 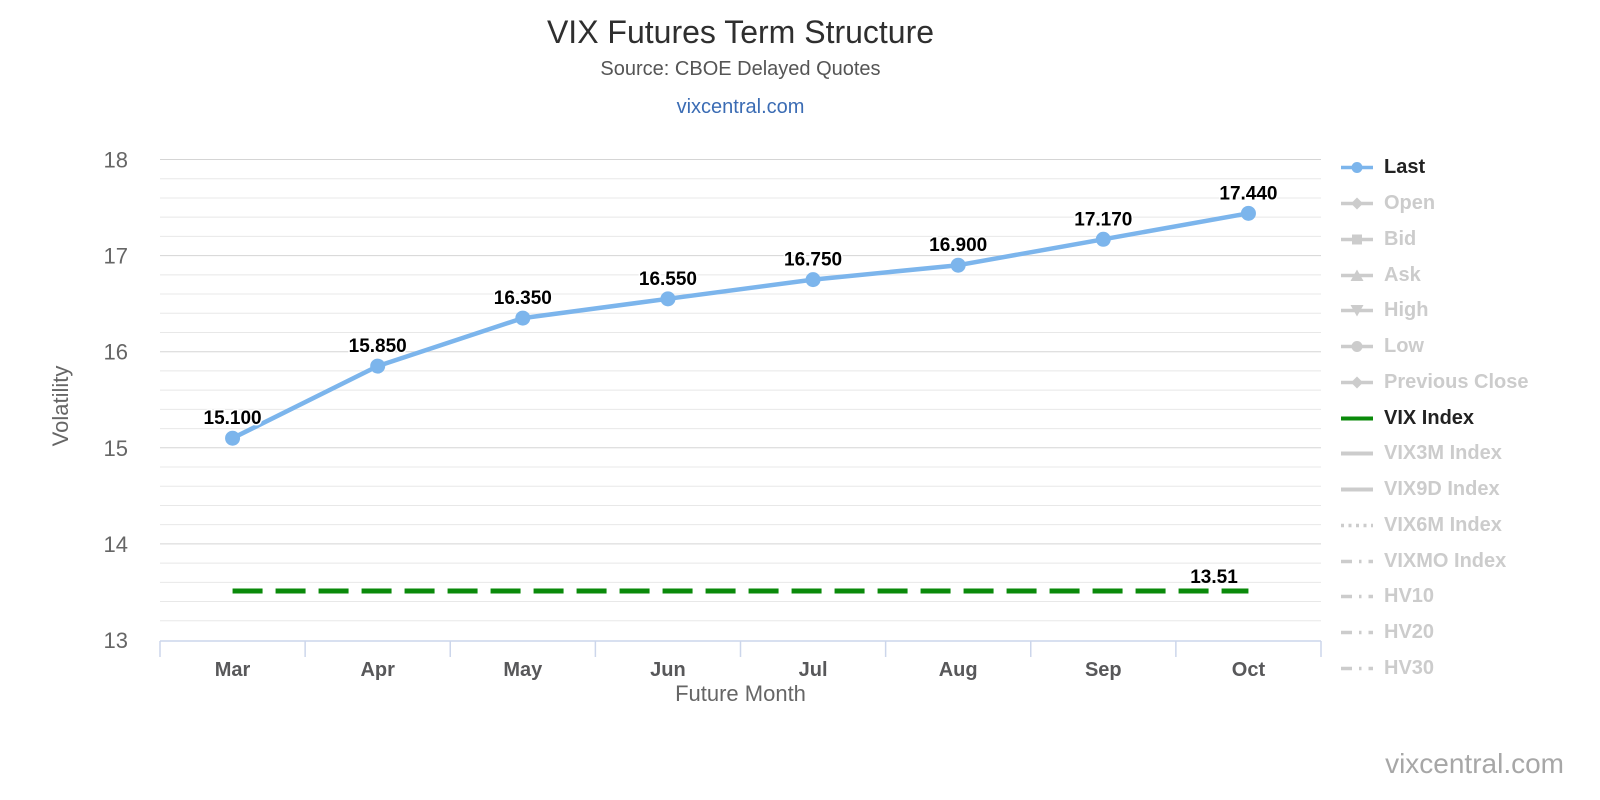 What do you see at coordinates (1409, 632) in the screenshot?
I see `legend-label: HV20` at bounding box center [1409, 632].